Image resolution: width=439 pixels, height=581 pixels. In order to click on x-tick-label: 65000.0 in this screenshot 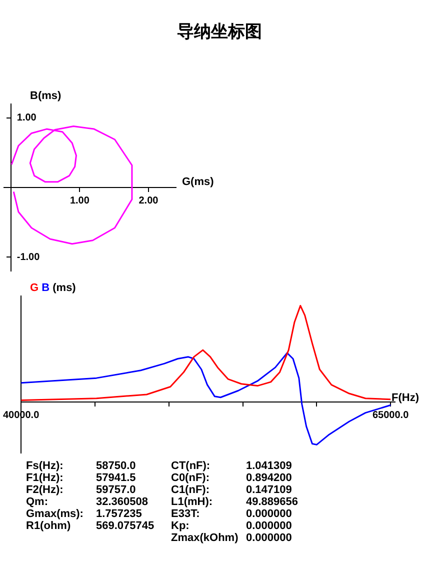, I will do `click(391, 415)`.